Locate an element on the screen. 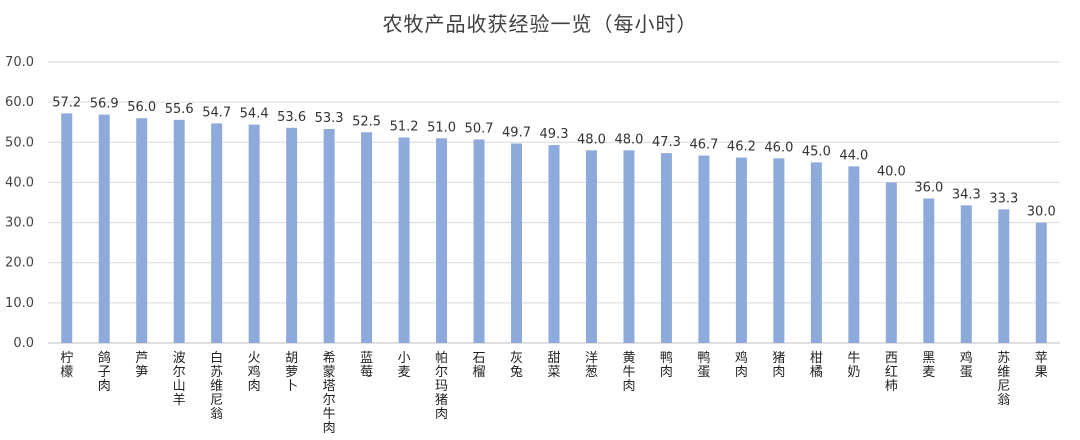  x-tick-label: 柑橘 is located at coordinates (816, 365).